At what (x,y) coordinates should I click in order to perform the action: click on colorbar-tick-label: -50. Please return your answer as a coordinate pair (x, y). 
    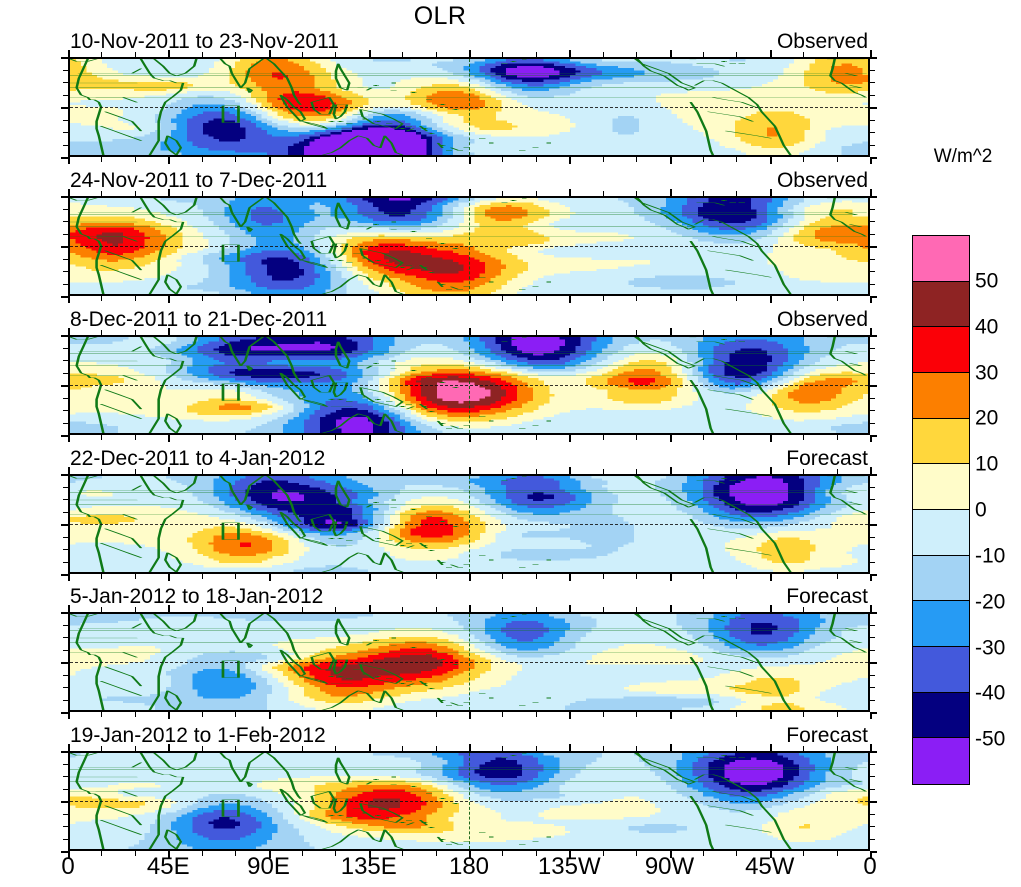
    Looking at the image, I should click on (990, 739).